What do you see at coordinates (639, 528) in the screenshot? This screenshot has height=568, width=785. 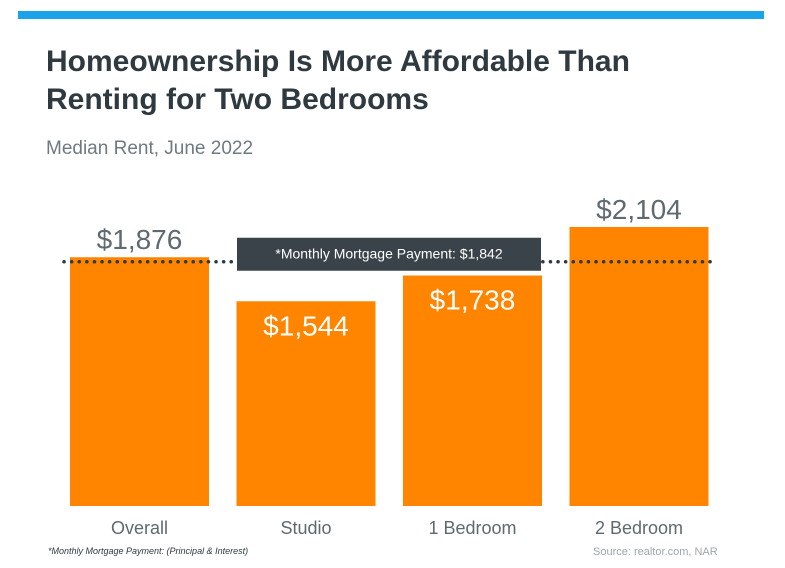 I see `category-label: 2 Bedroom` at bounding box center [639, 528].